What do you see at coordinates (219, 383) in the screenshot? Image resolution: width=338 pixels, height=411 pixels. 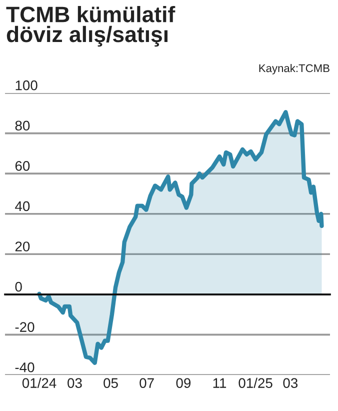 I see `x-tick-label: 11` at bounding box center [219, 383].